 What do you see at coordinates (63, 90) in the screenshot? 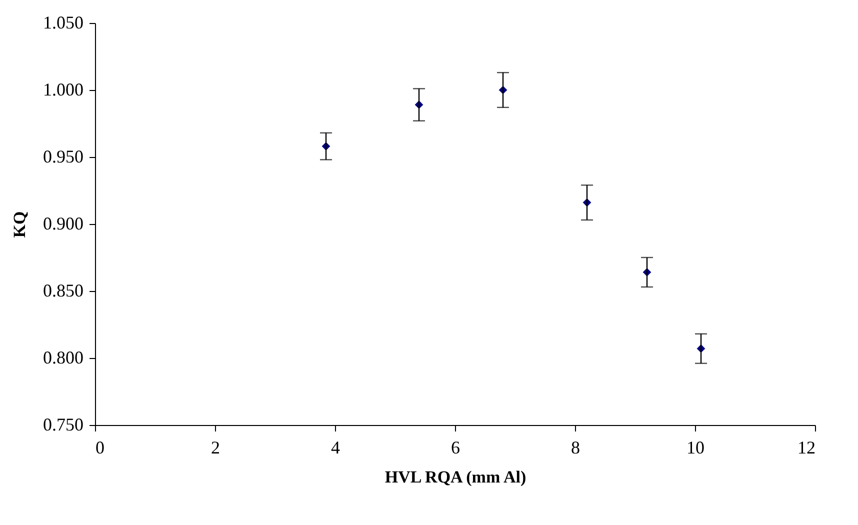
I see `y-tick-label: 1.000` at bounding box center [63, 90].